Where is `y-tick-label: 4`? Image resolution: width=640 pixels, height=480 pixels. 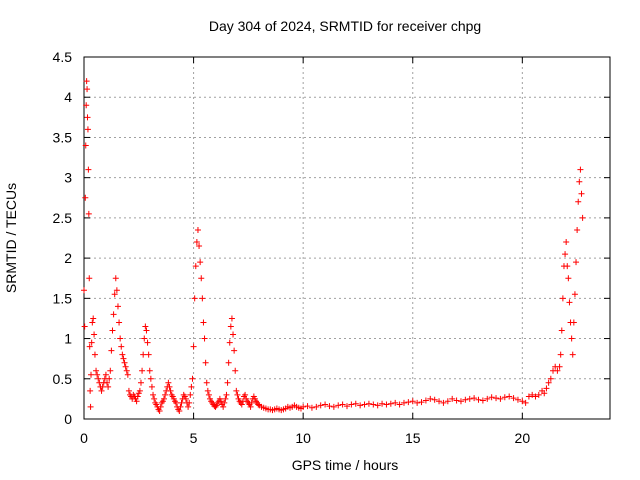
y-tick-label: 4 is located at coordinates (68, 97).